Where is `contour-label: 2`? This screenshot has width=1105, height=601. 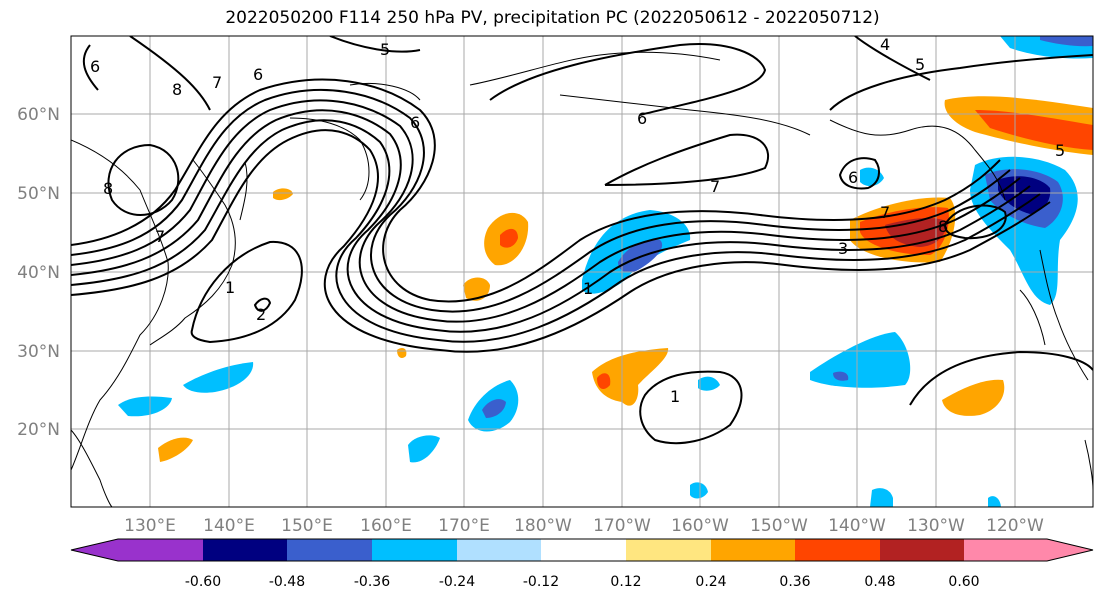
contour-label: 2 is located at coordinates (261, 314).